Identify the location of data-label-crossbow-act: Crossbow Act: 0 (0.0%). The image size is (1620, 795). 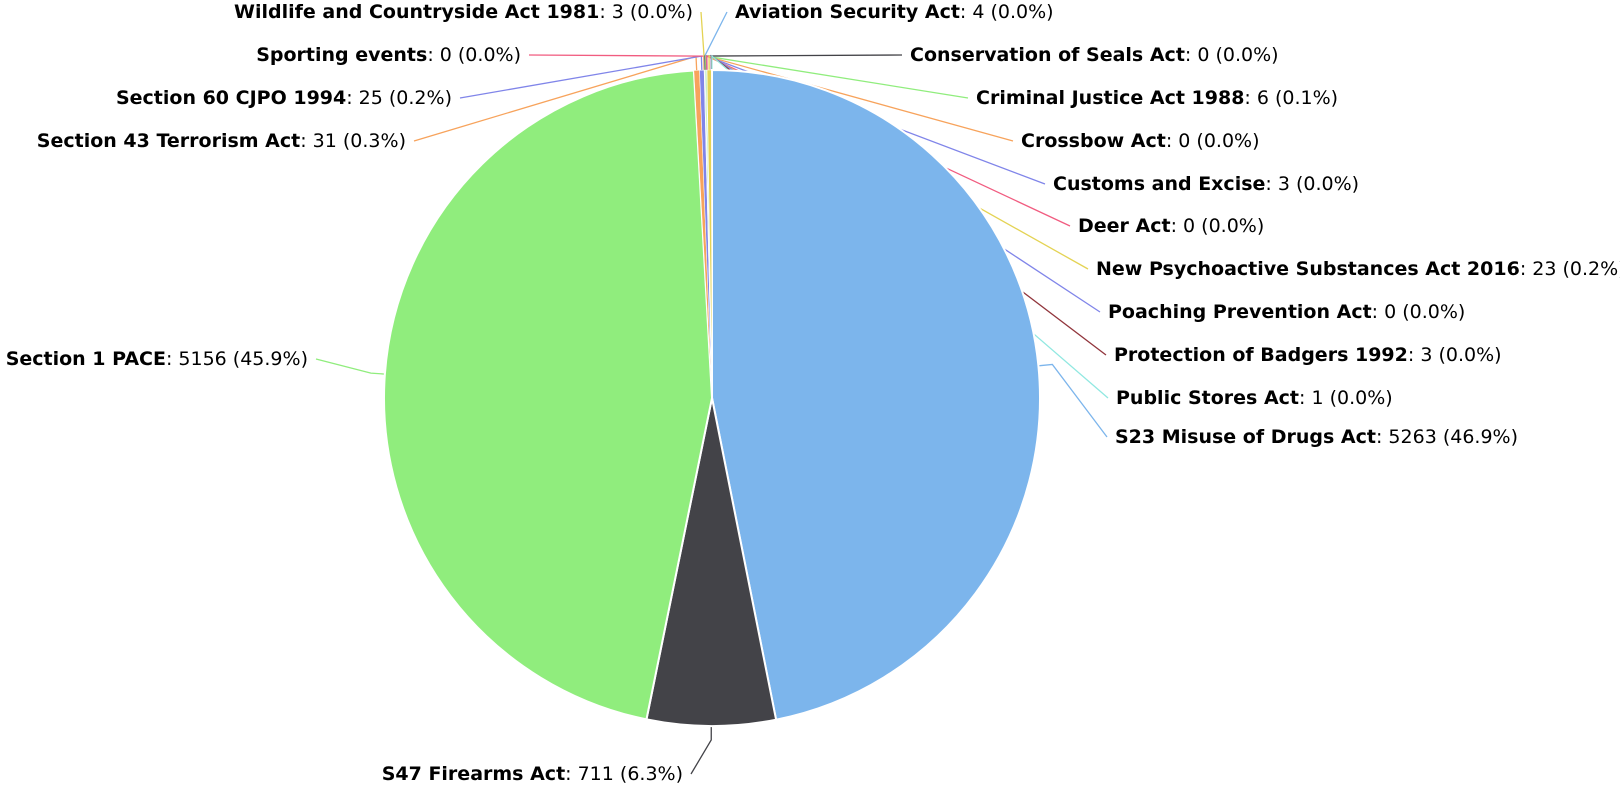
(1140, 141).